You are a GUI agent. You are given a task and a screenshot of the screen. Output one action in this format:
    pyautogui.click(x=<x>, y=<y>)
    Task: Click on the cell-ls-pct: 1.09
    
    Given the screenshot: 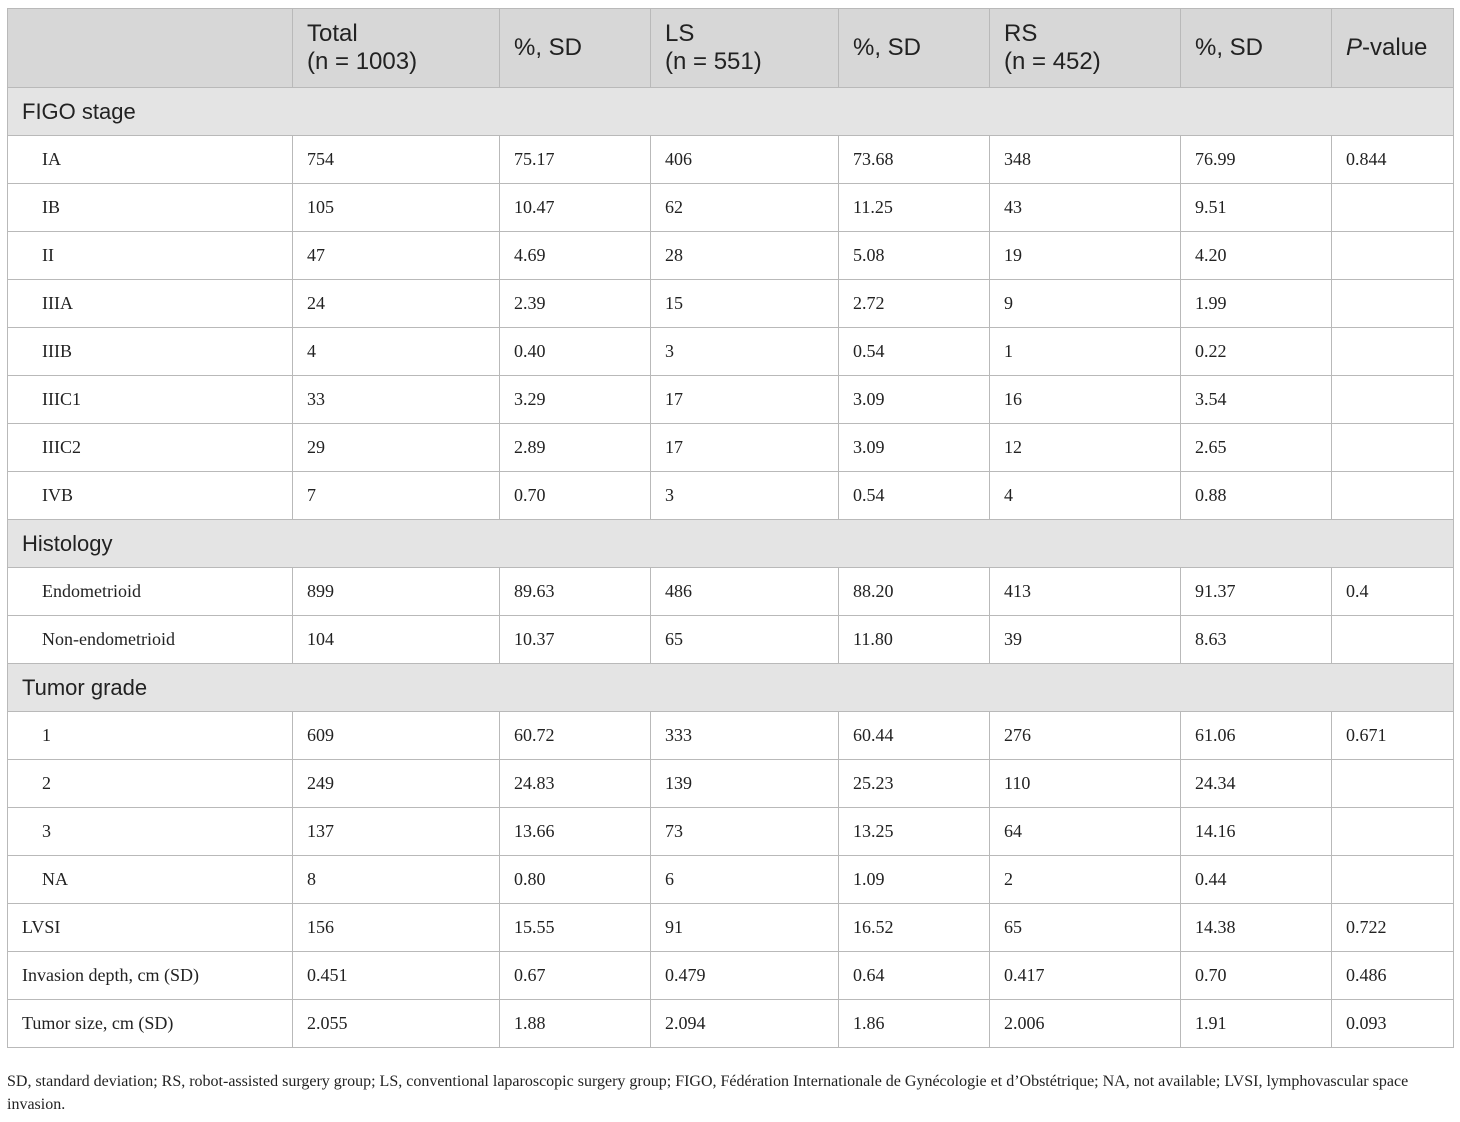 What is the action you would take?
    pyautogui.click(x=914, y=879)
    